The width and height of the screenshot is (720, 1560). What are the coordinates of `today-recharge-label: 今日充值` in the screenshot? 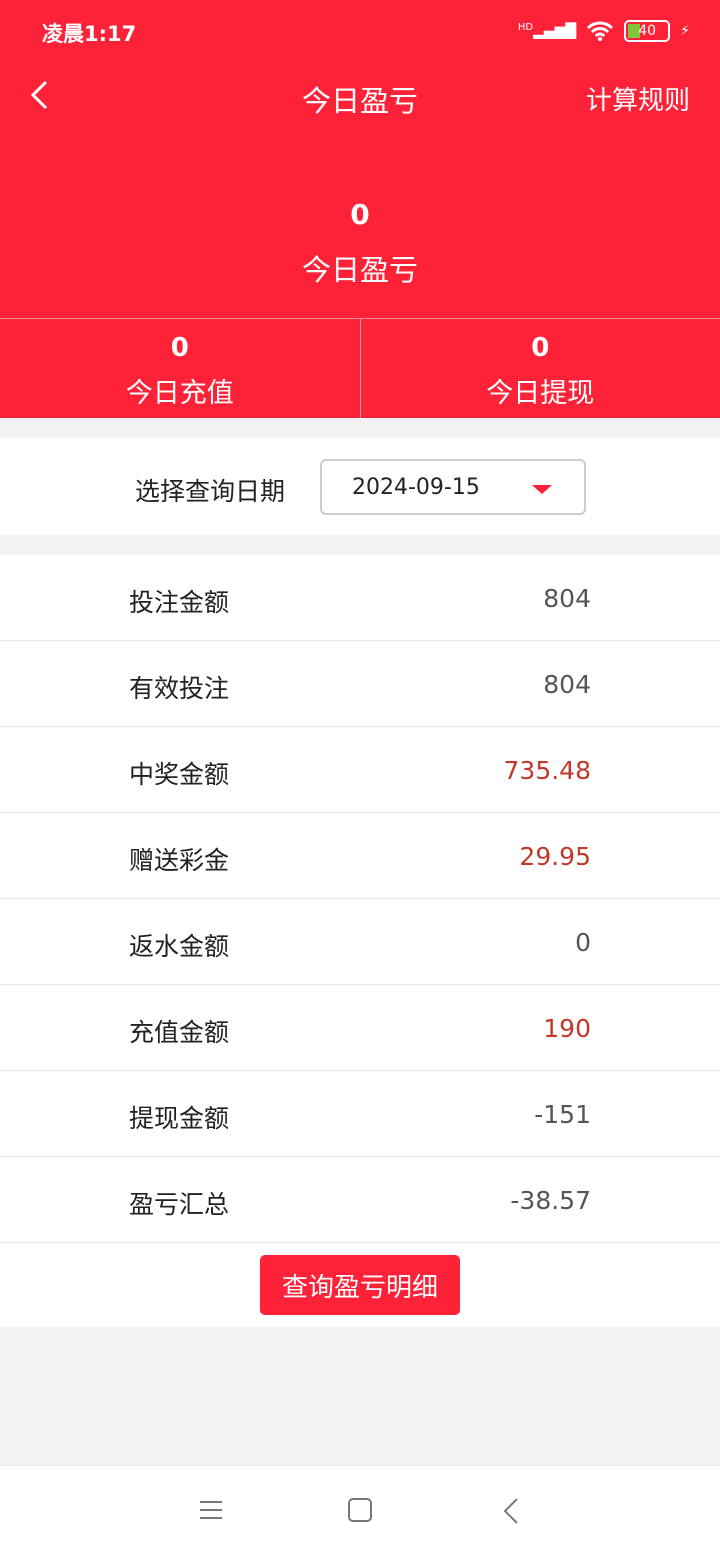 It's located at (179, 393).